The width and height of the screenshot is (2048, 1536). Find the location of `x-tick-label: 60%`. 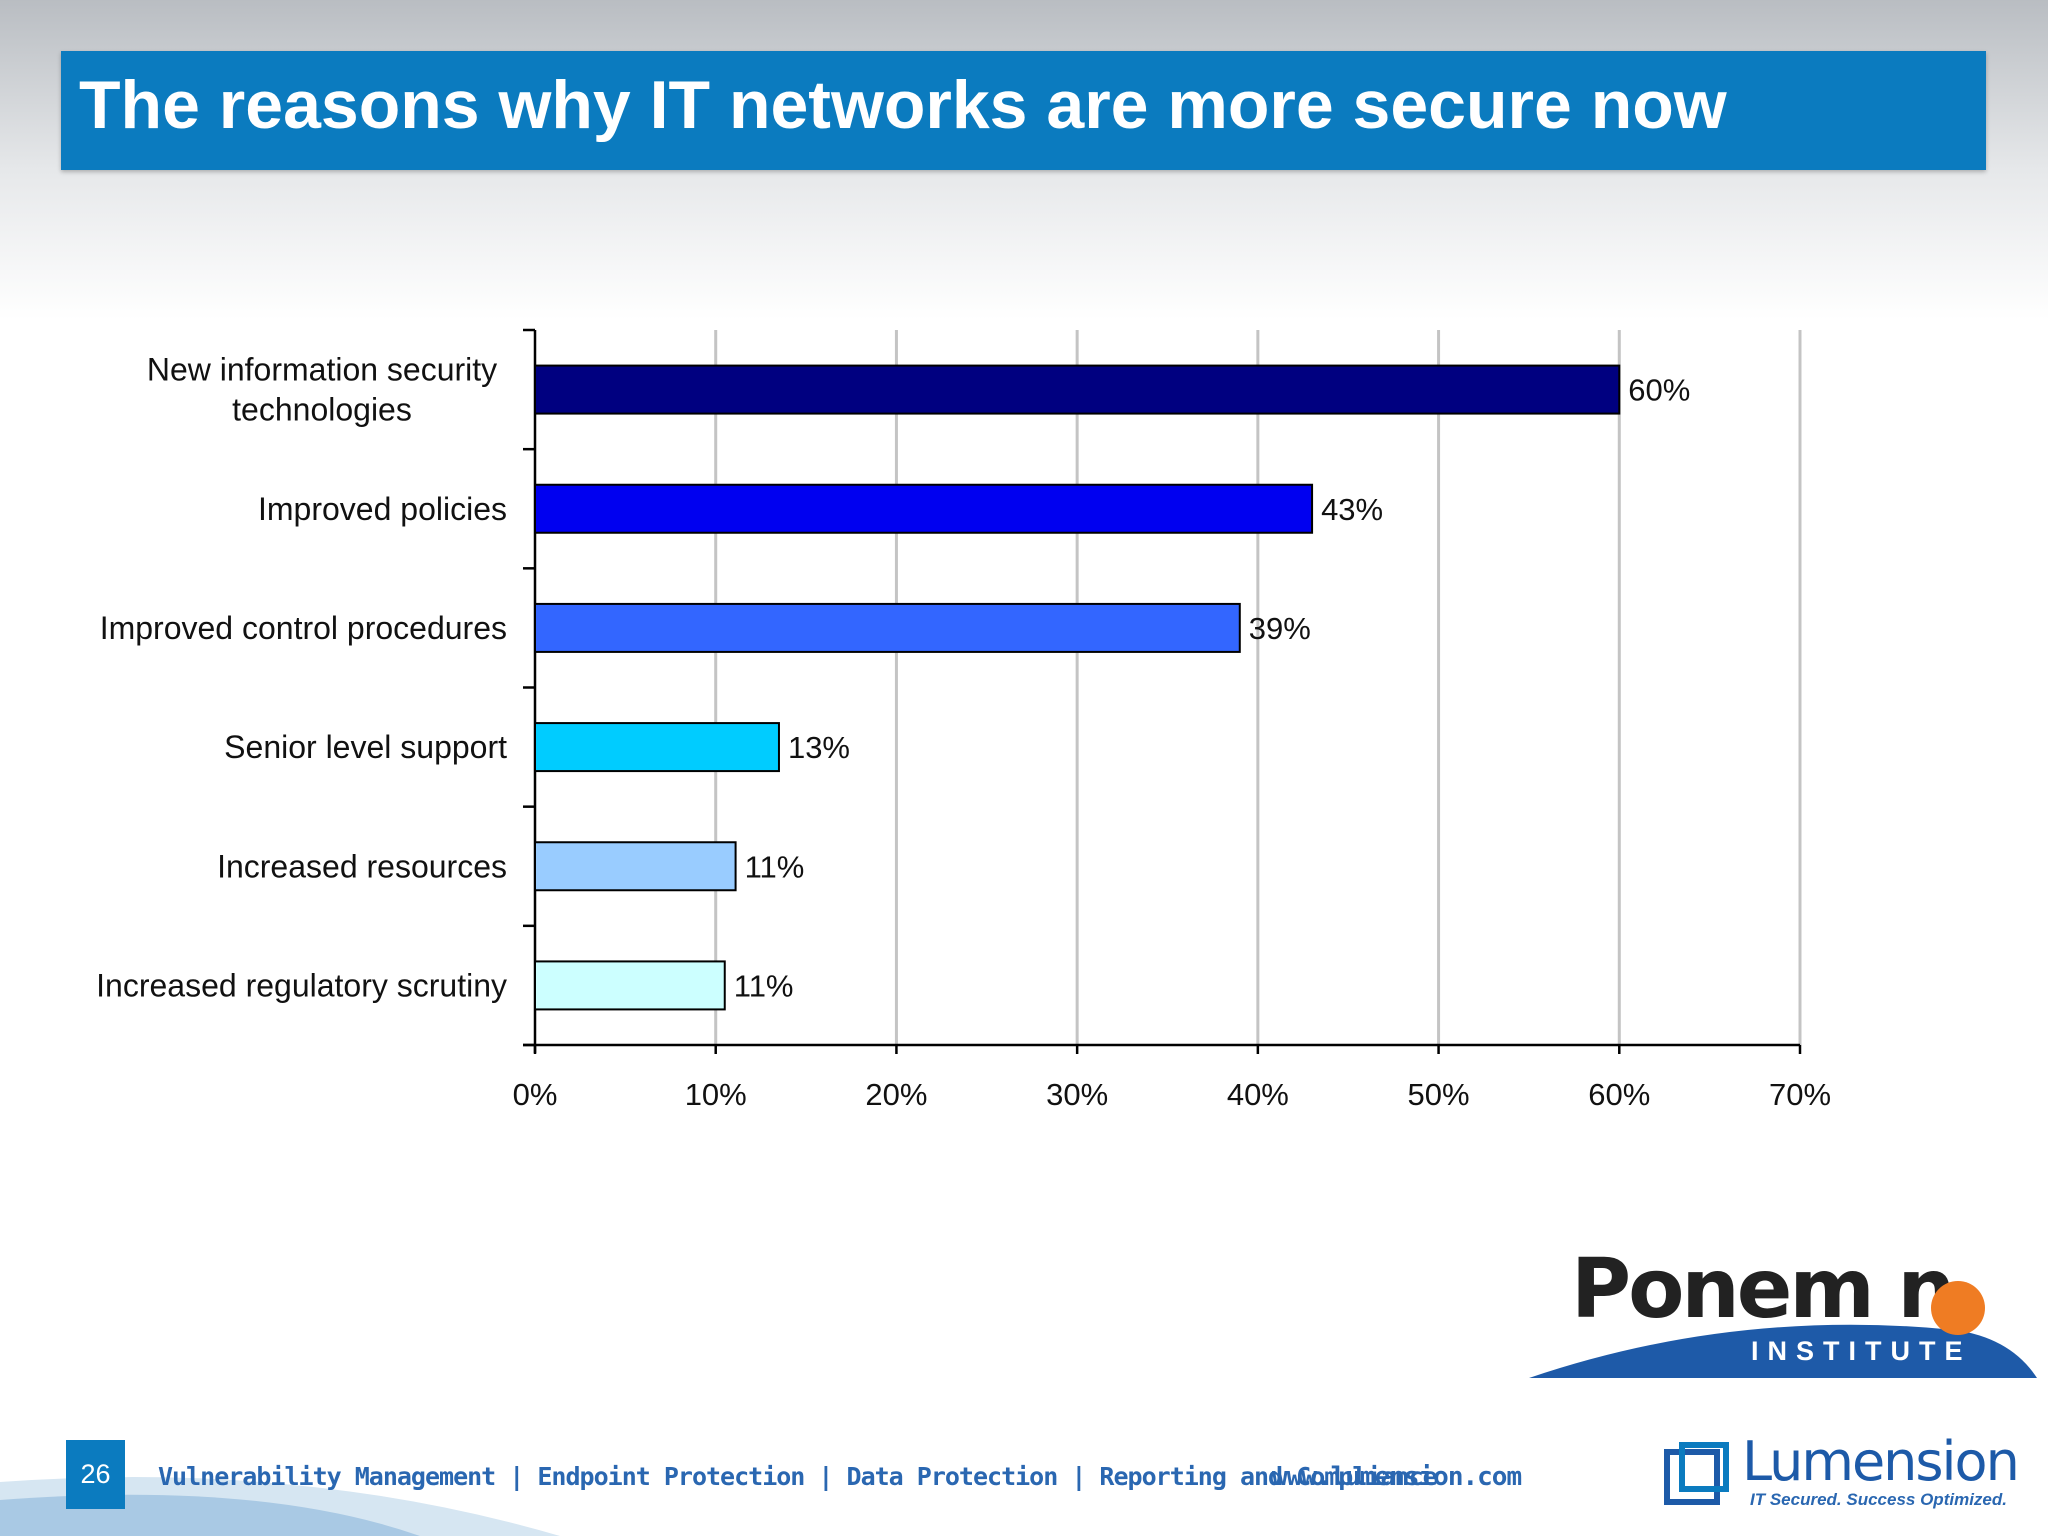

x-tick-label: 60% is located at coordinates (1619, 1094).